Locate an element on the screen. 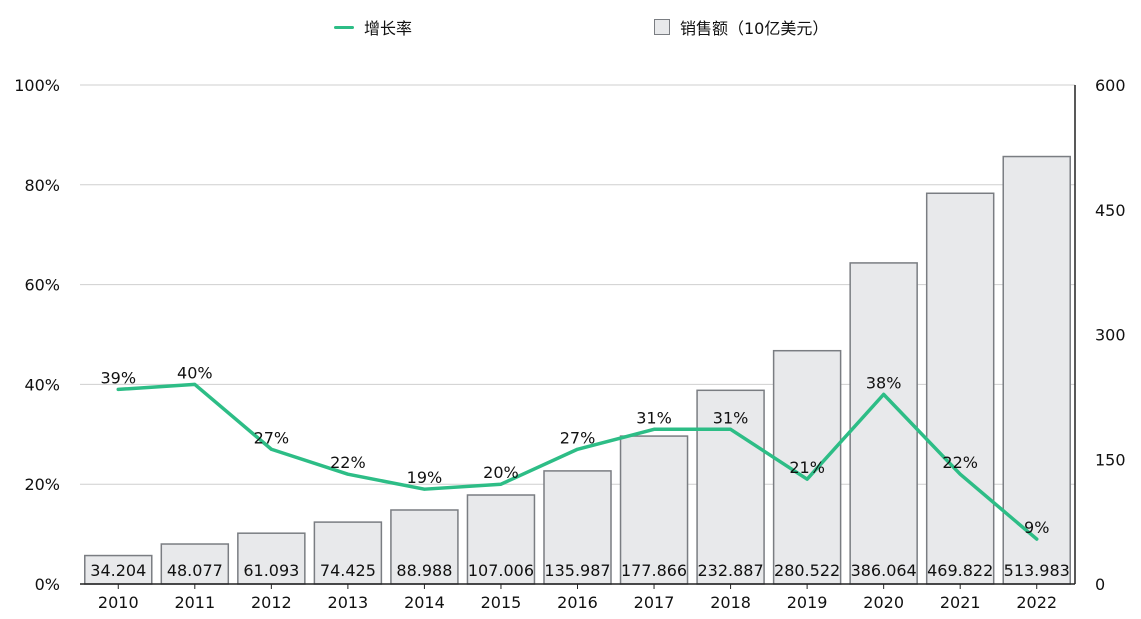 The image size is (1141, 619). bar-value-label: 469.822 is located at coordinates (960, 570).